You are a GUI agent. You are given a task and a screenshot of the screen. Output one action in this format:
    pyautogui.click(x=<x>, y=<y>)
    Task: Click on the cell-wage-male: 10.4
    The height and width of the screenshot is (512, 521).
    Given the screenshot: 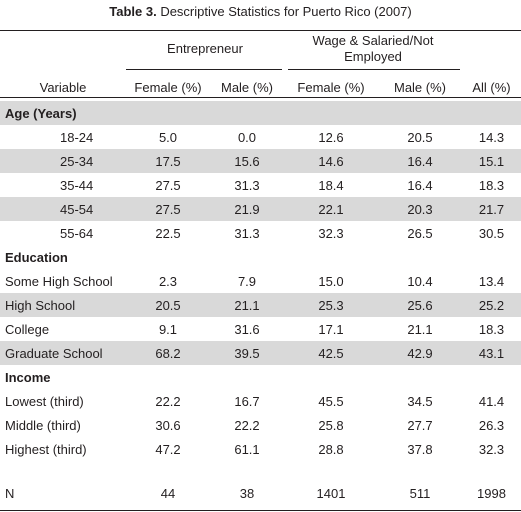 What is the action you would take?
    pyautogui.click(x=420, y=281)
    